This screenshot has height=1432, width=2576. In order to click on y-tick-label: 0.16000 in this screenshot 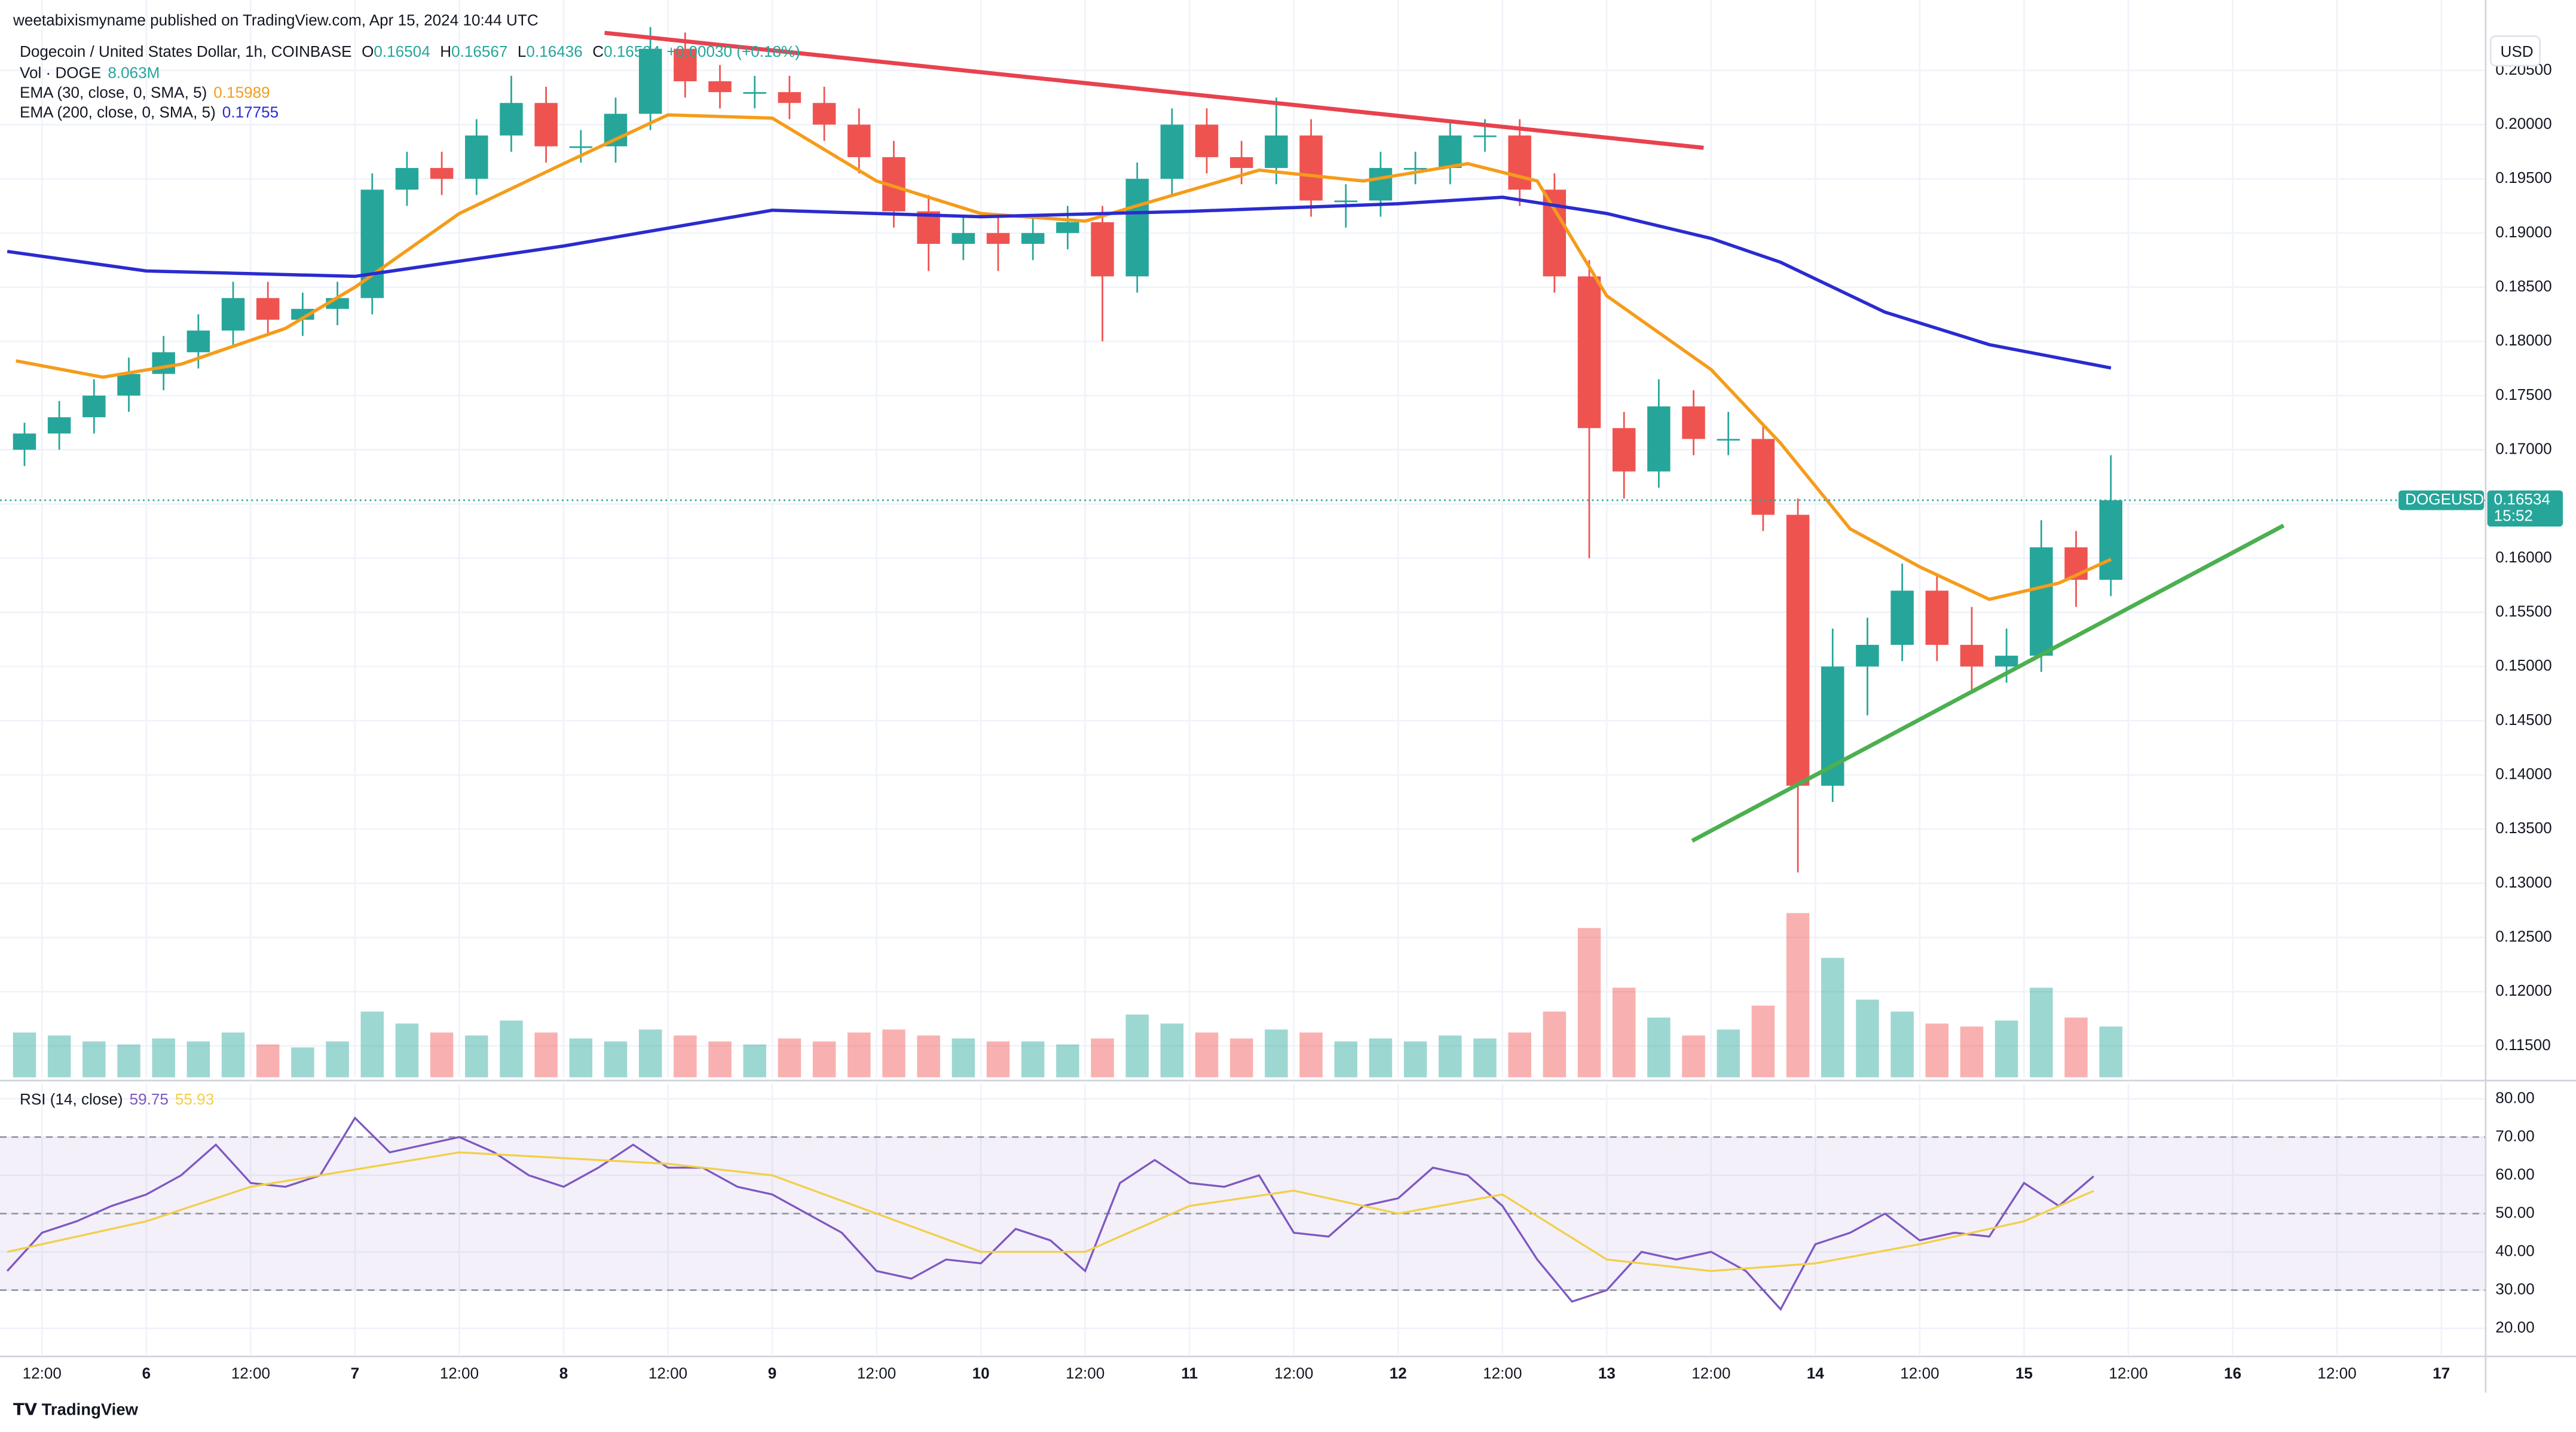, I will do `click(2523, 557)`.